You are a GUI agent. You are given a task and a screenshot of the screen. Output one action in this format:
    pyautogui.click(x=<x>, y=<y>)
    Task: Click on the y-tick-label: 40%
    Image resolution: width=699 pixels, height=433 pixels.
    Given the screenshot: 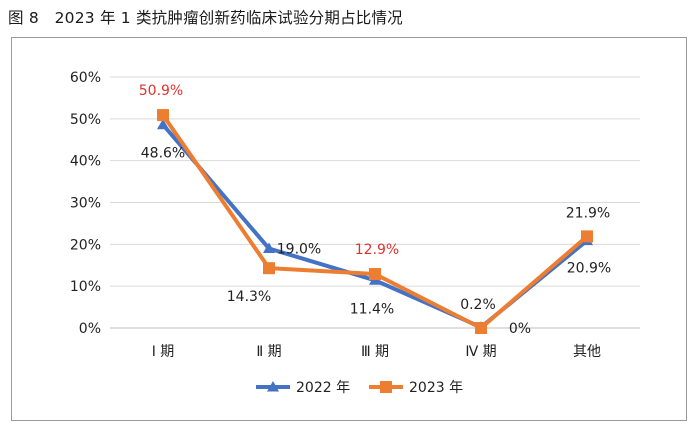 What is the action you would take?
    pyautogui.click(x=85, y=162)
    